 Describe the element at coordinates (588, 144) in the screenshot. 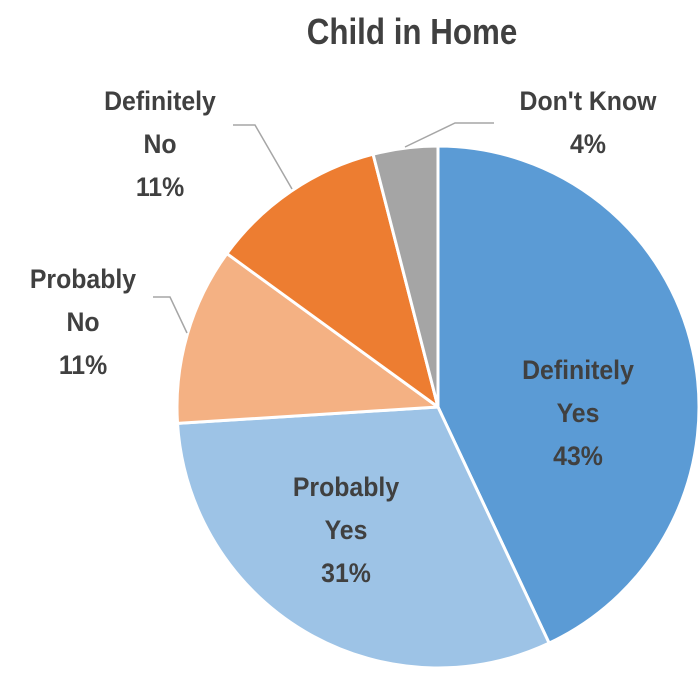

I see `slice-percent-label: 4%` at that location.